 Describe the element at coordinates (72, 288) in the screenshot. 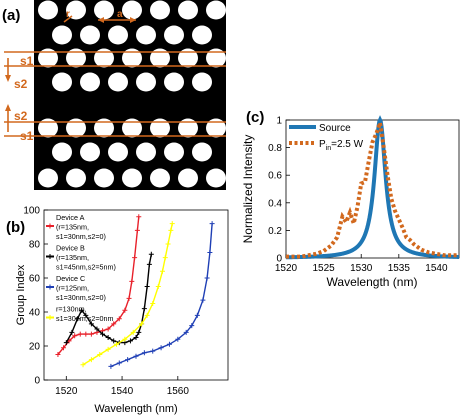

I see `legend-entry-text: (r=125nm,` at that location.